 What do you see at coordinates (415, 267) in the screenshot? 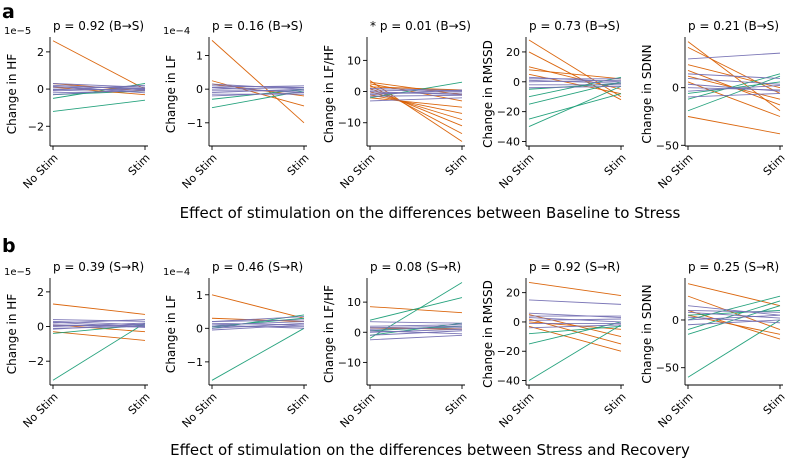
I see `chart-b3-title: p = 0.08 (S→R)` at bounding box center [415, 267].